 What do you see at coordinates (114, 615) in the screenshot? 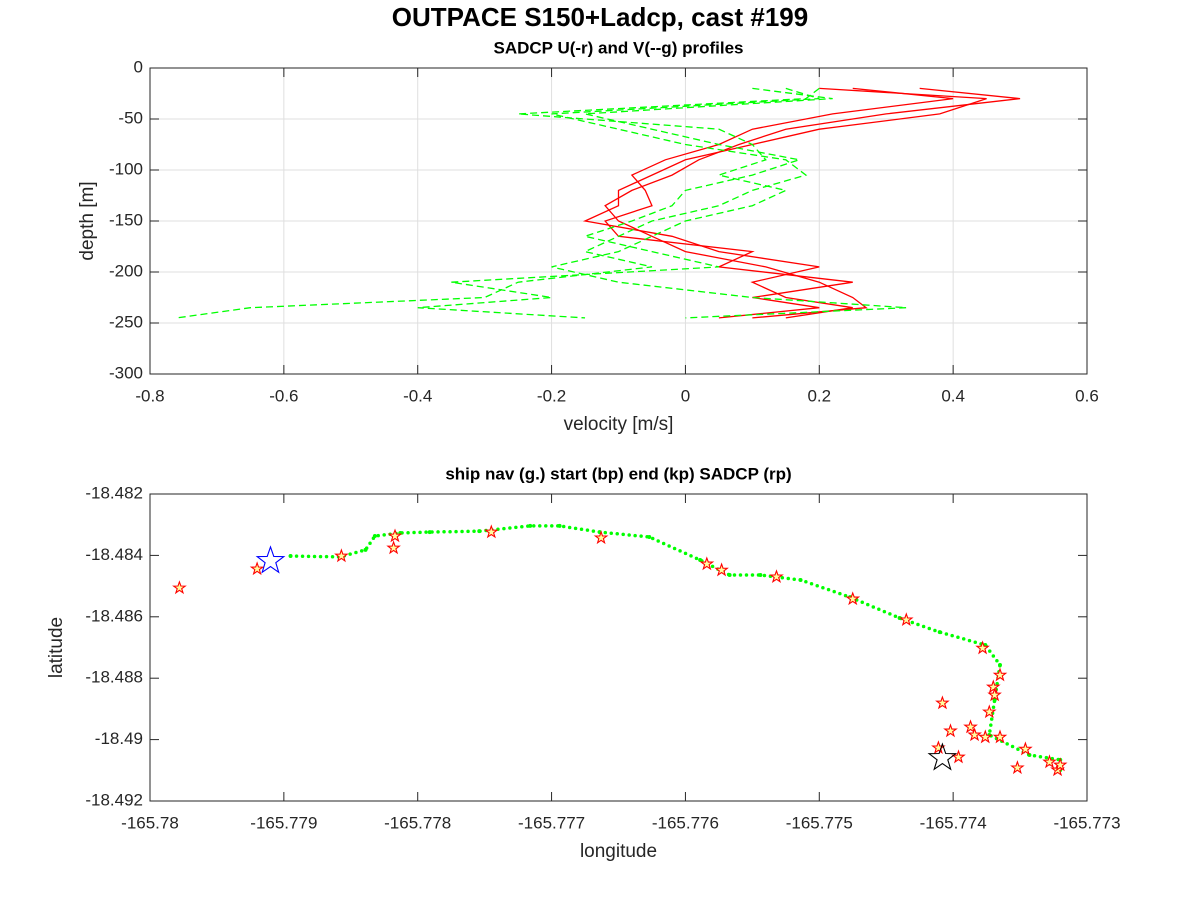
I see `y-tick-label: -18.486` at bounding box center [114, 615].